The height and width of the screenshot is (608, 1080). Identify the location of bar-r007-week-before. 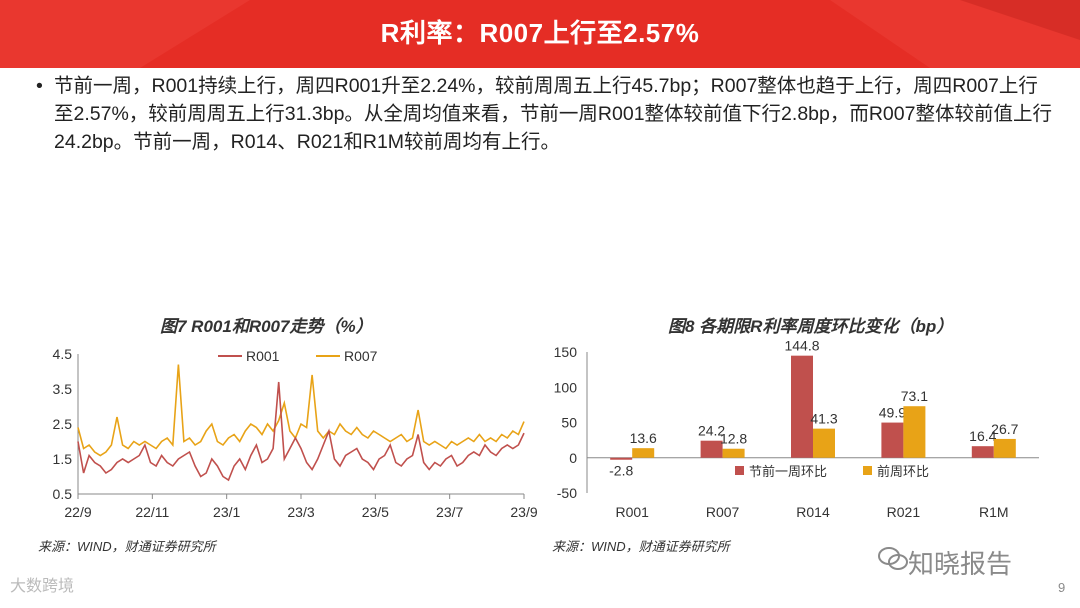
(733, 453).